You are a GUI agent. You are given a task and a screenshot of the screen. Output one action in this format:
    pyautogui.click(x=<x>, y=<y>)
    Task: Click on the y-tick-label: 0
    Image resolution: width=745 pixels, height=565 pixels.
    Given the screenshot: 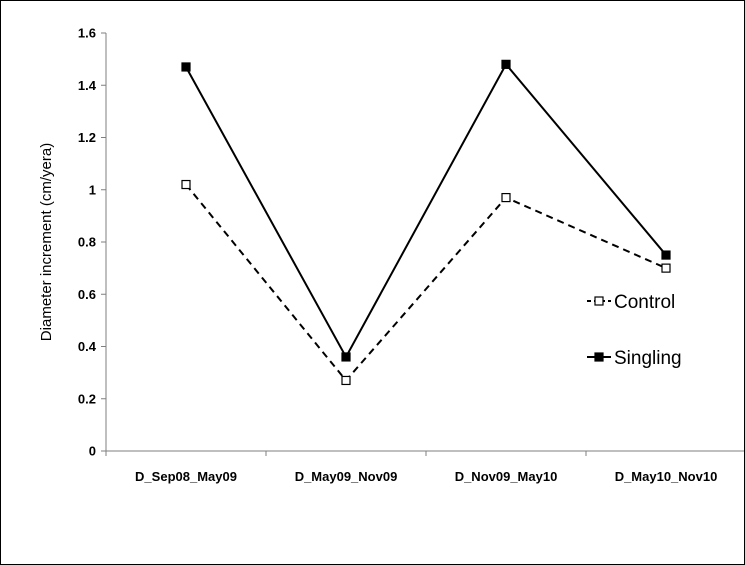 What is the action you would take?
    pyautogui.click(x=92, y=451)
    